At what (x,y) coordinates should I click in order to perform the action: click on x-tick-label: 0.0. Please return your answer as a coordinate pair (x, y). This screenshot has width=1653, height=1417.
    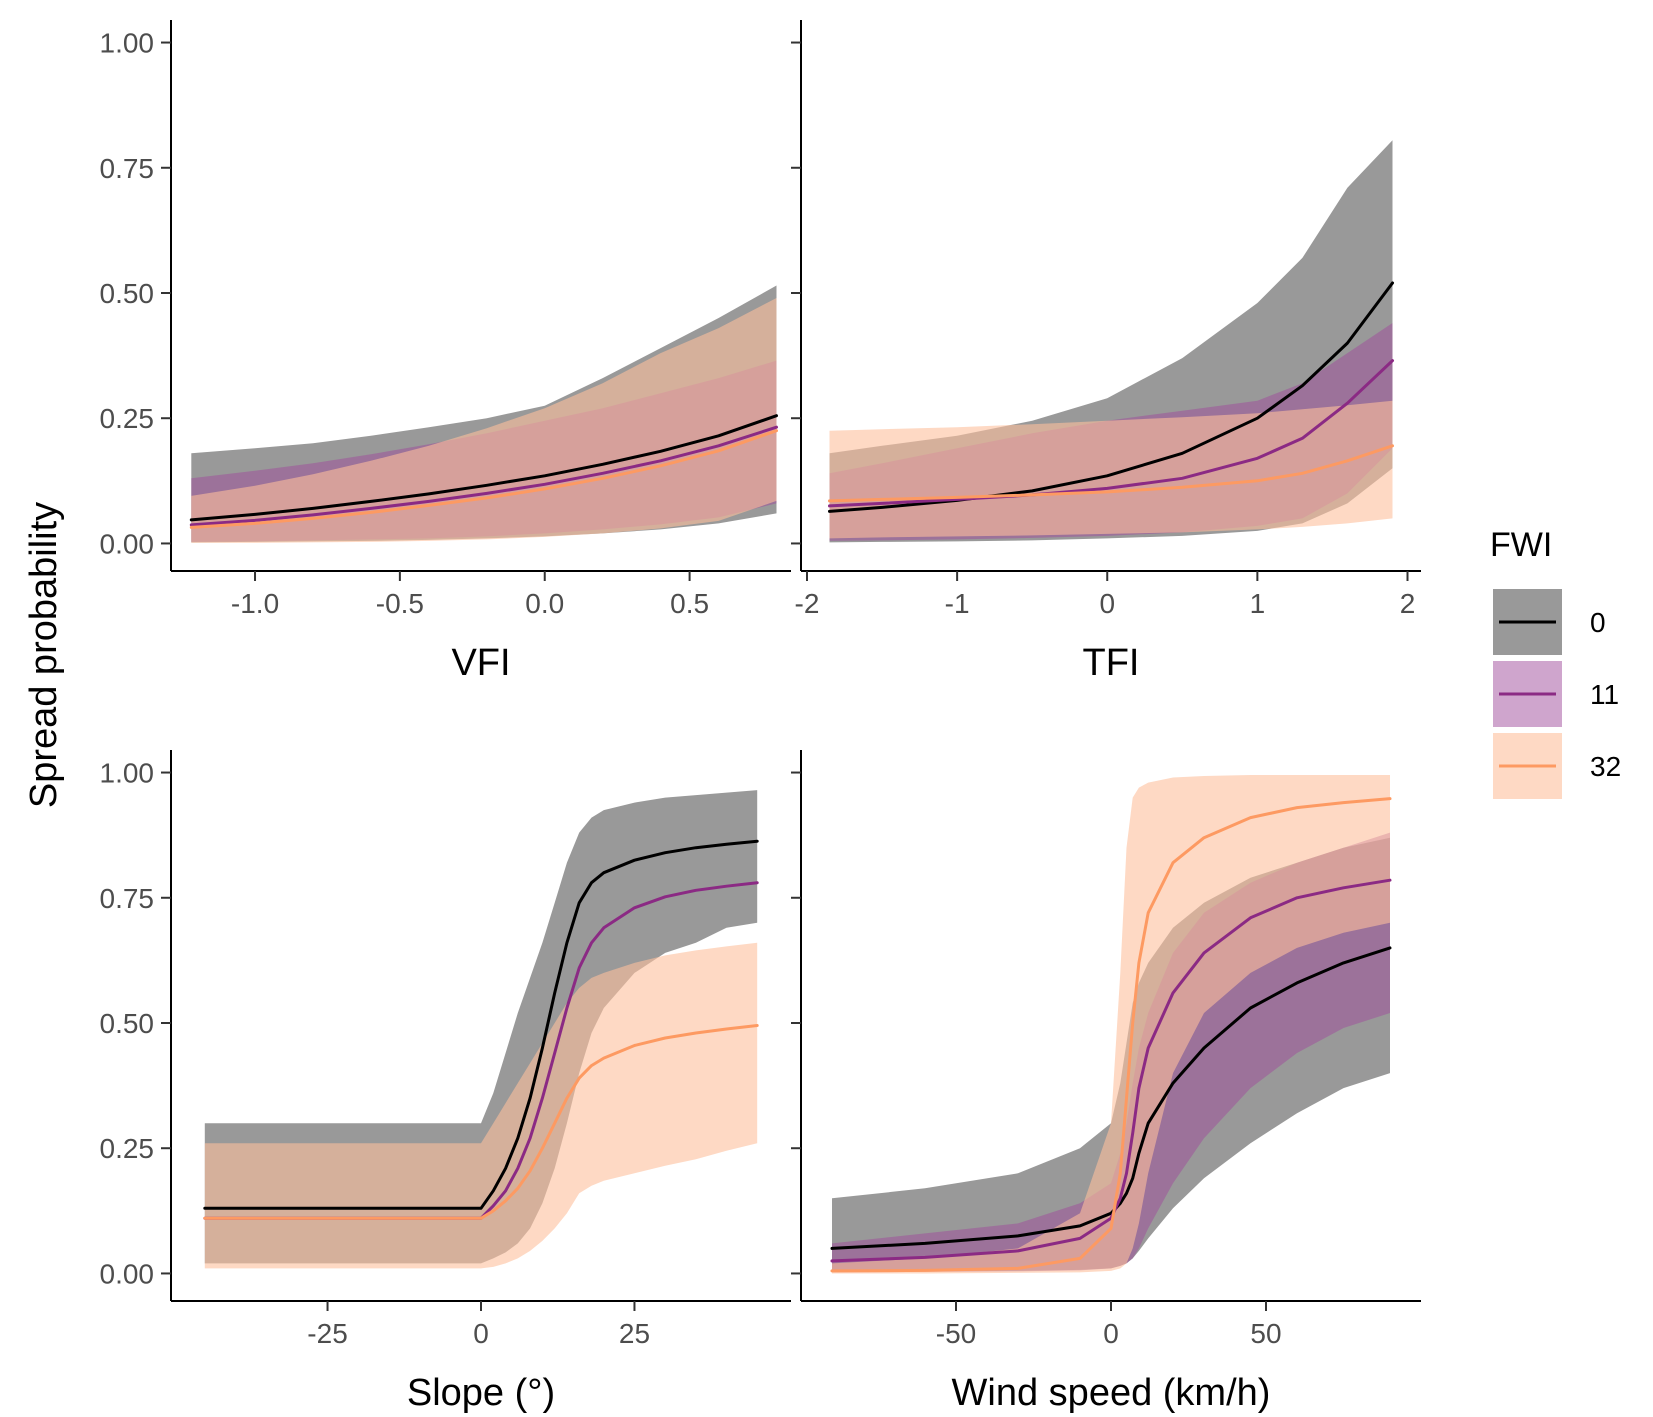
    Looking at the image, I should click on (544, 603).